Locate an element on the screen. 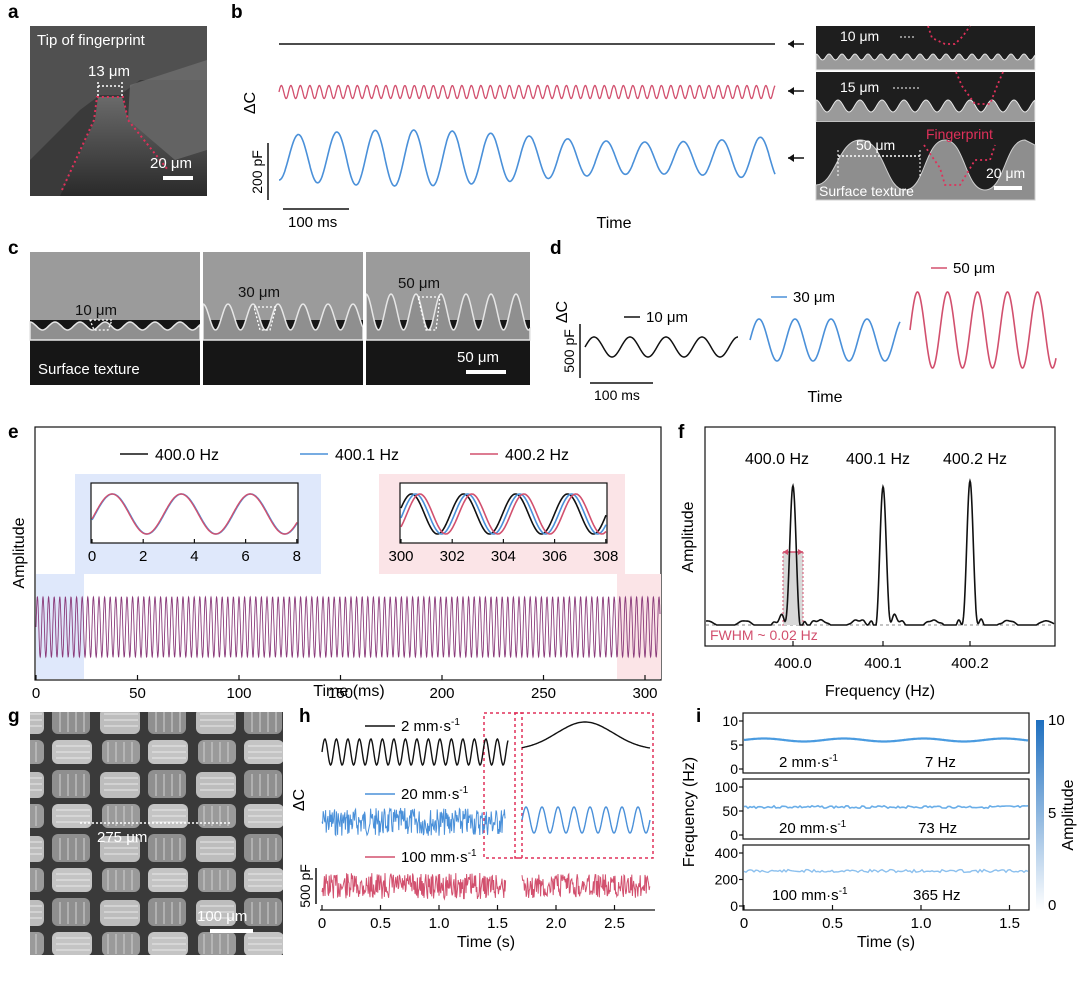 Image resolution: width=1080 pixels, height=984 pixels. label-c-30um: 30 μm is located at coordinates (259, 292).